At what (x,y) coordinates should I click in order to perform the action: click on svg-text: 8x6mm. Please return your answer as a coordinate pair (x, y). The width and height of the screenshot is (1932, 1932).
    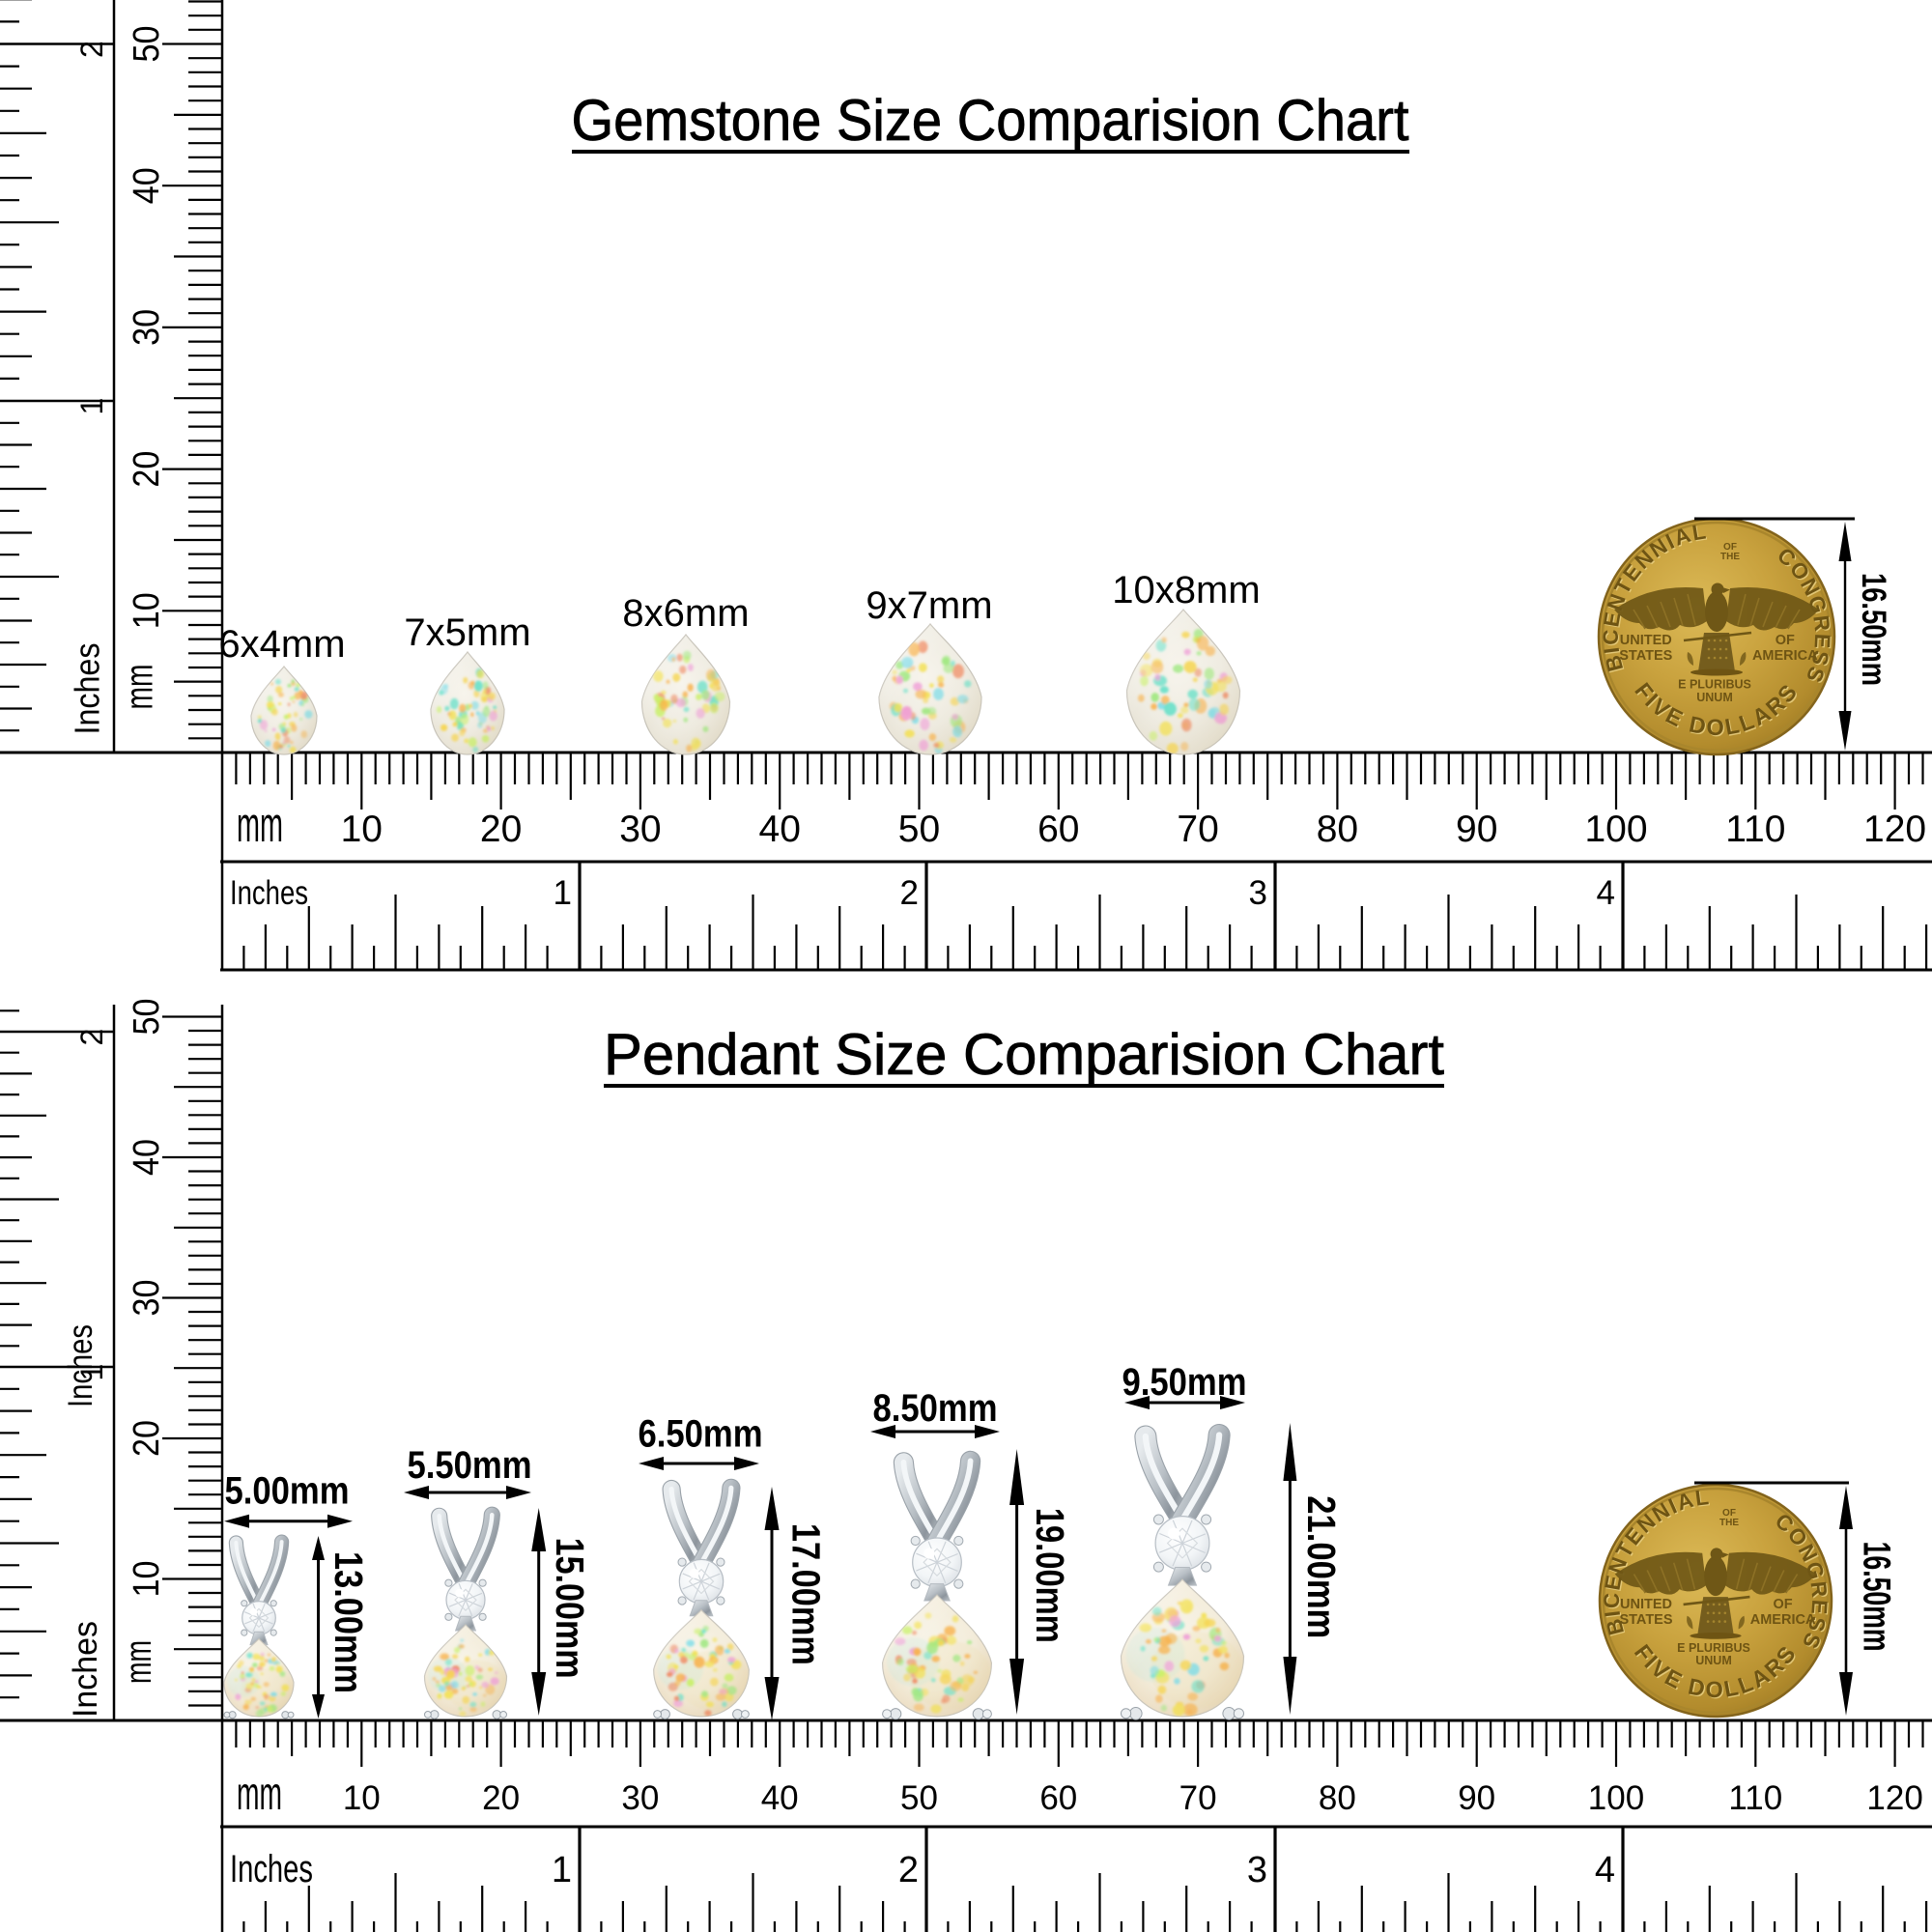
    Looking at the image, I should click on (685, 613).